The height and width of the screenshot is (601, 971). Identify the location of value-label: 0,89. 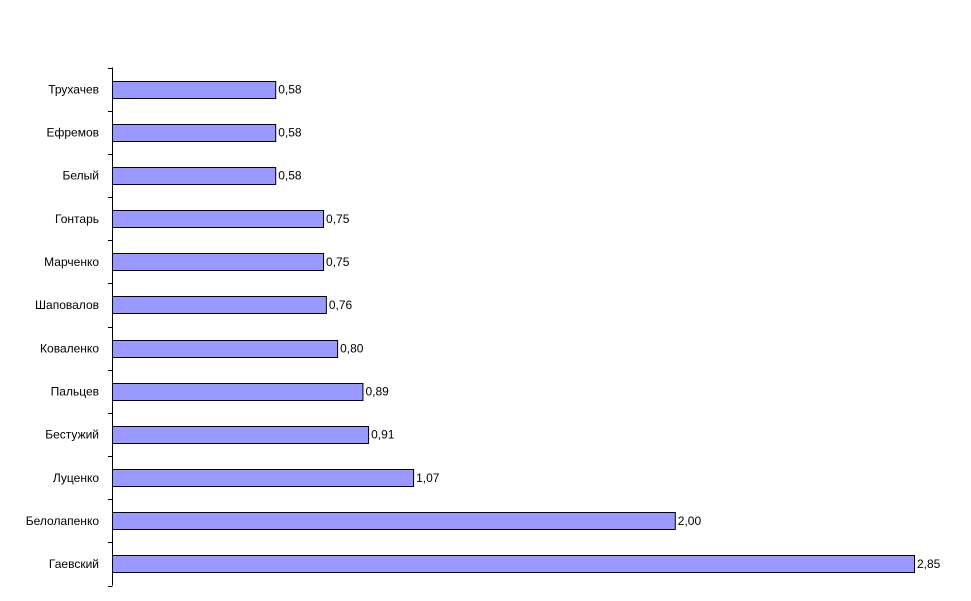
(377, 391).